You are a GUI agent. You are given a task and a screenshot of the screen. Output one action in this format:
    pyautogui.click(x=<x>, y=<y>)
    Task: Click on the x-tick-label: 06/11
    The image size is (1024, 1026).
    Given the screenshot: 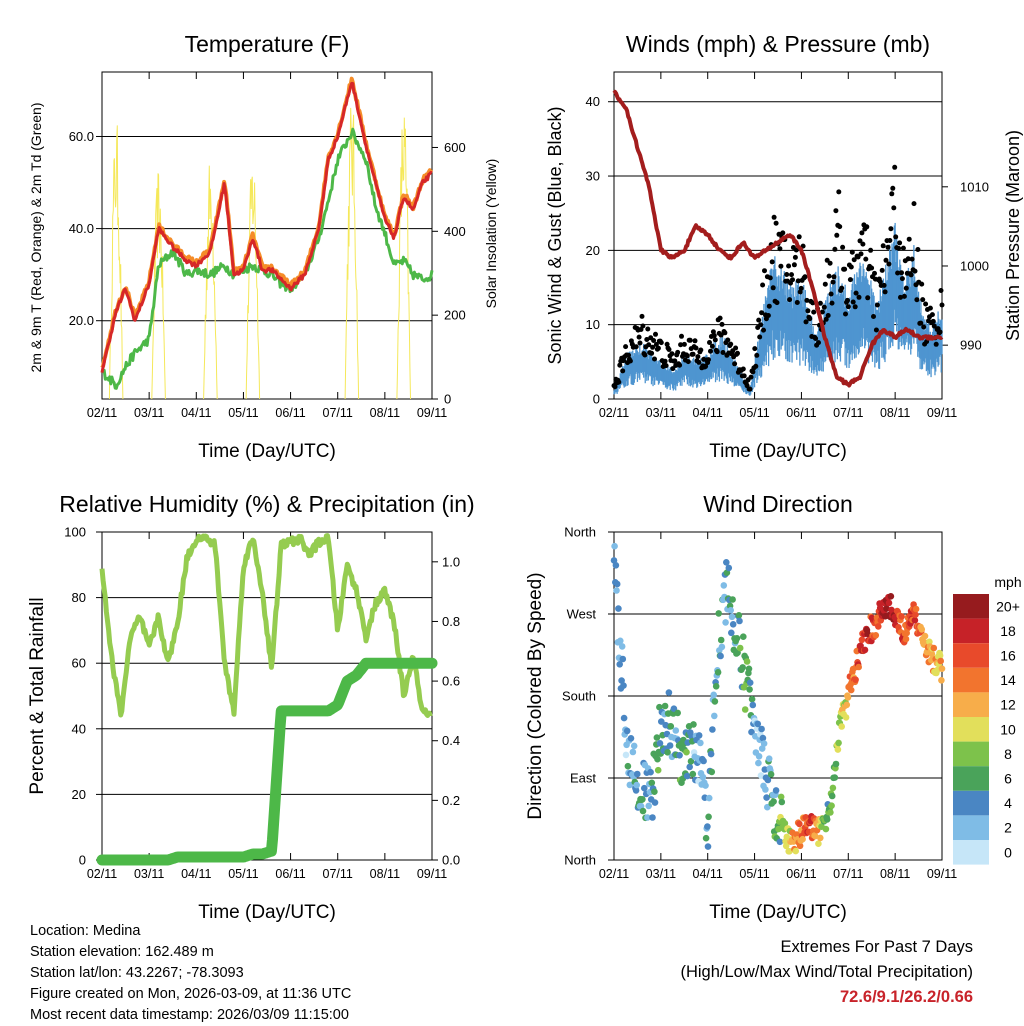 What is the action you would take?
    pyautogui.click(x=290, y=874)
    